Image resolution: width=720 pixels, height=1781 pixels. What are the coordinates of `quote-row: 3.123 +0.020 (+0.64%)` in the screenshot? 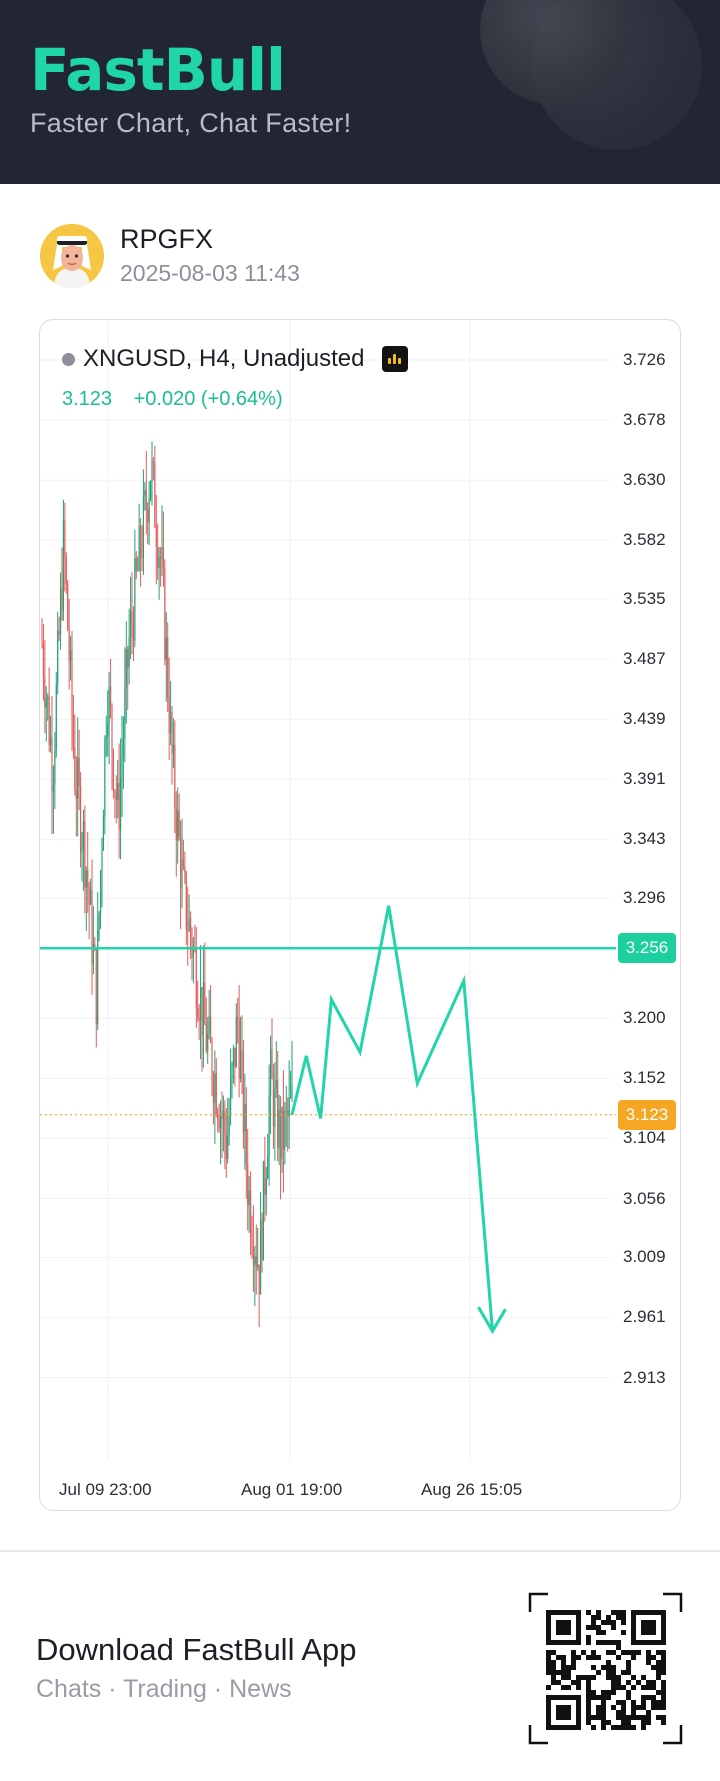 It's located at (172, 399).